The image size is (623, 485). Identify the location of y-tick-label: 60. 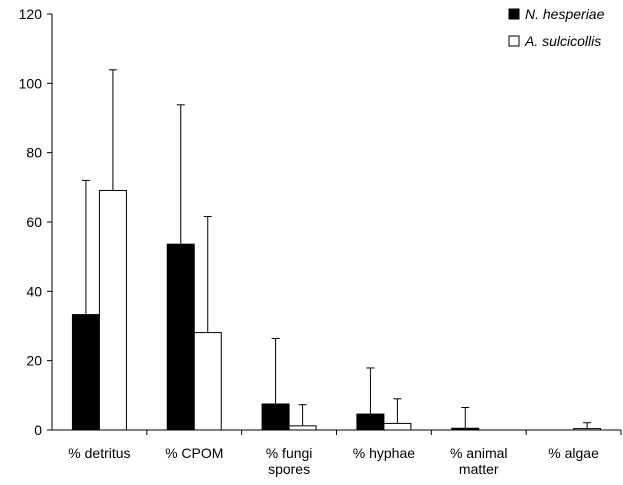
(34, 222).